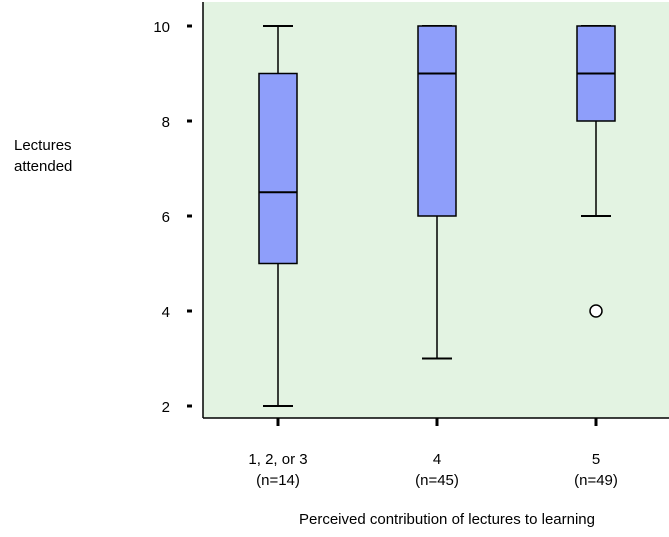 The width and height of the screenshot is (669, 537). I want to click on x-tick-sublabel: (n=45), so click(437, 480).